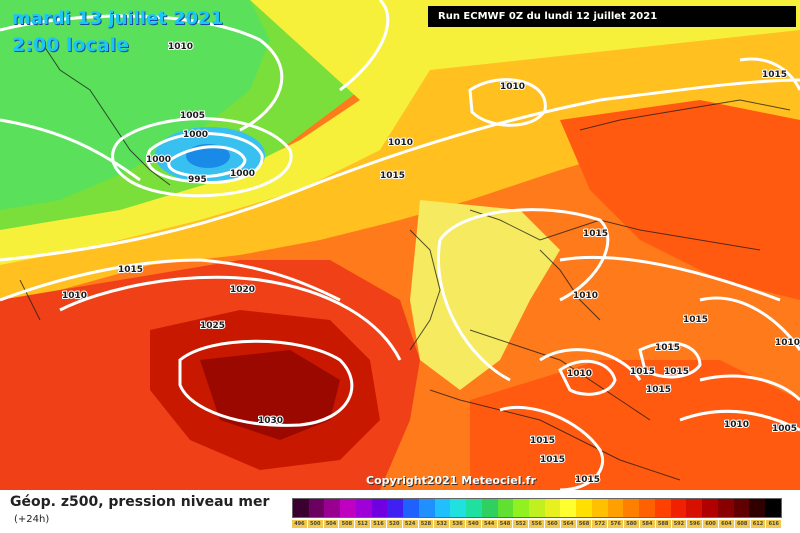 The height and width of the screenshot is (533, 800). Describe the element at coordinates (347, 524) in the screenshot. I see `legend-tick-label: 508` at that location.